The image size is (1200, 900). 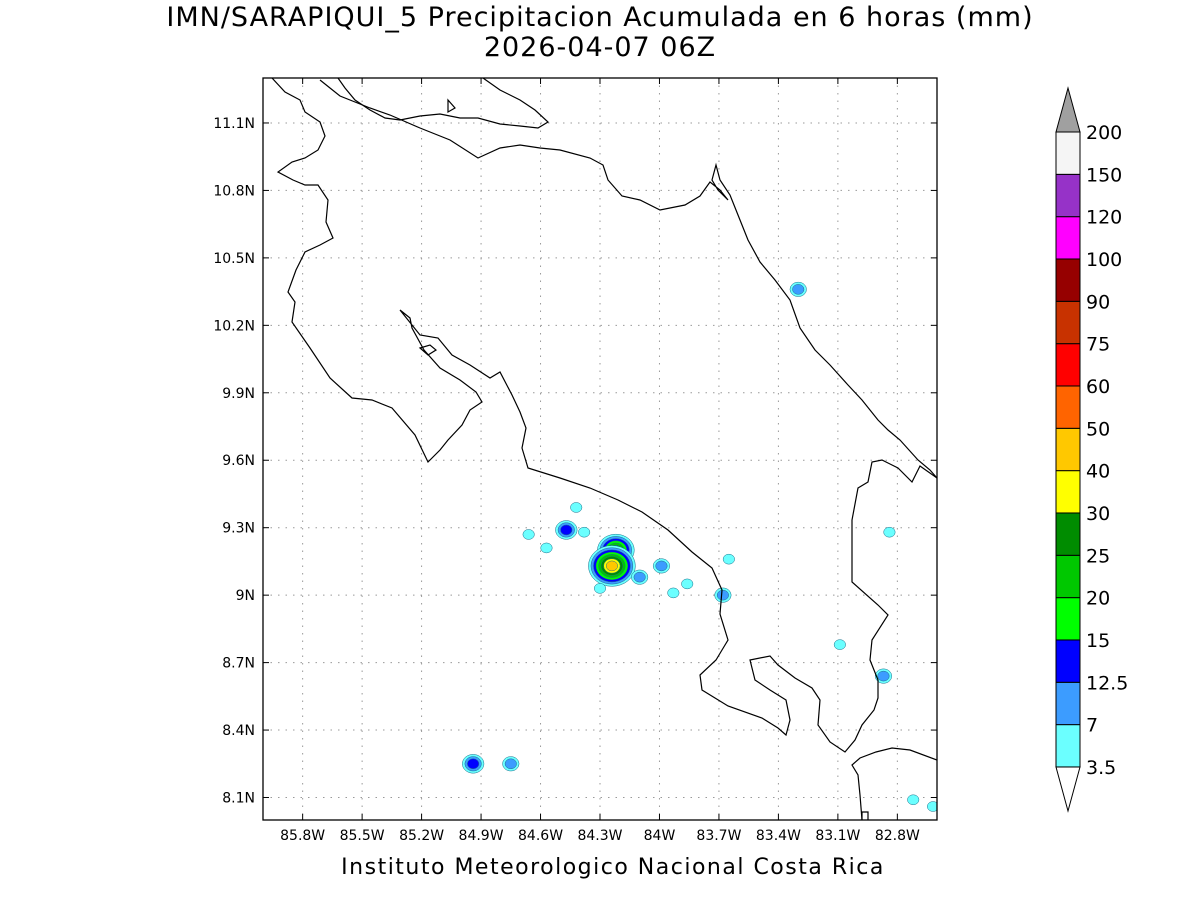 What do you see at coordinates (1101, 768) in the screenshot?
I see `colorbar-label: 3.5` at bounding box center [1101, 768].